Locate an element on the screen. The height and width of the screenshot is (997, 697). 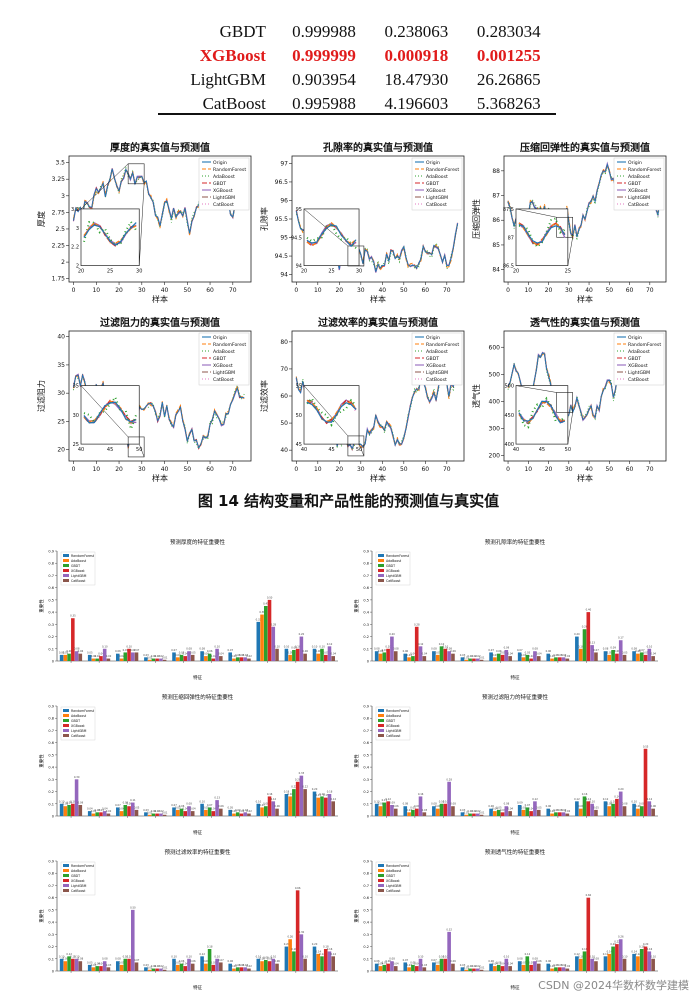
chart-title: 预测过滤阻力的特征重要性 is located at coordinates (515, 697).